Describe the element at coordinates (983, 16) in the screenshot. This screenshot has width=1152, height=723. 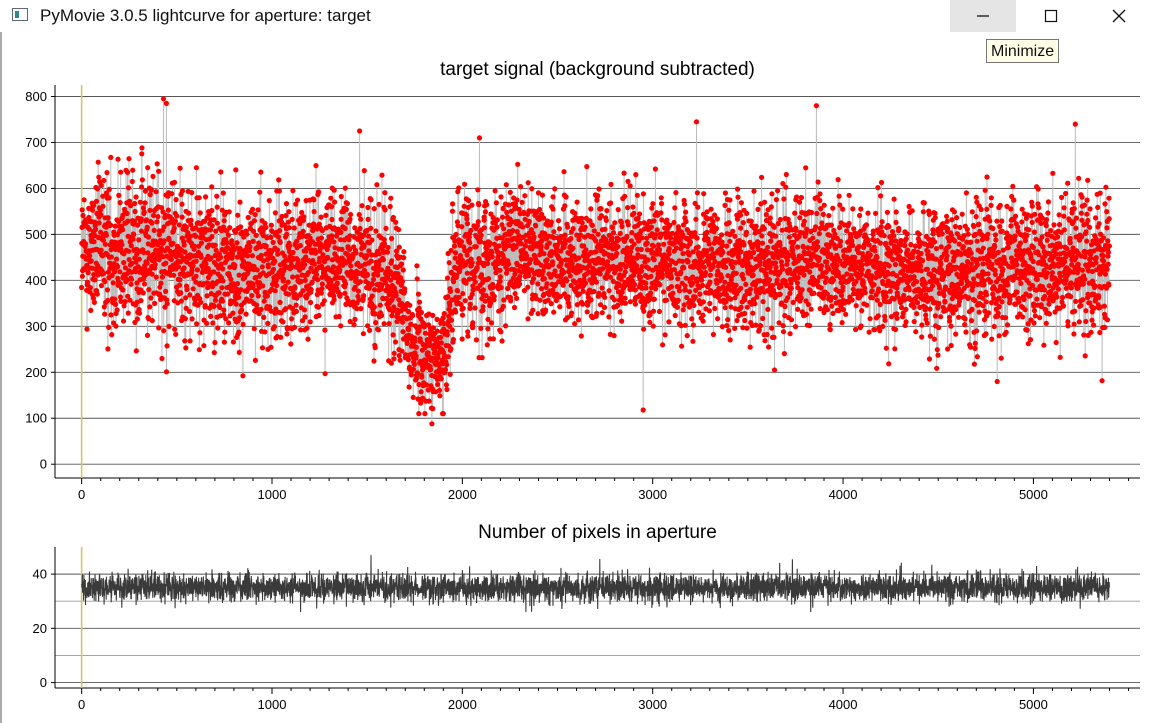
I see `minimize-button` at that location.